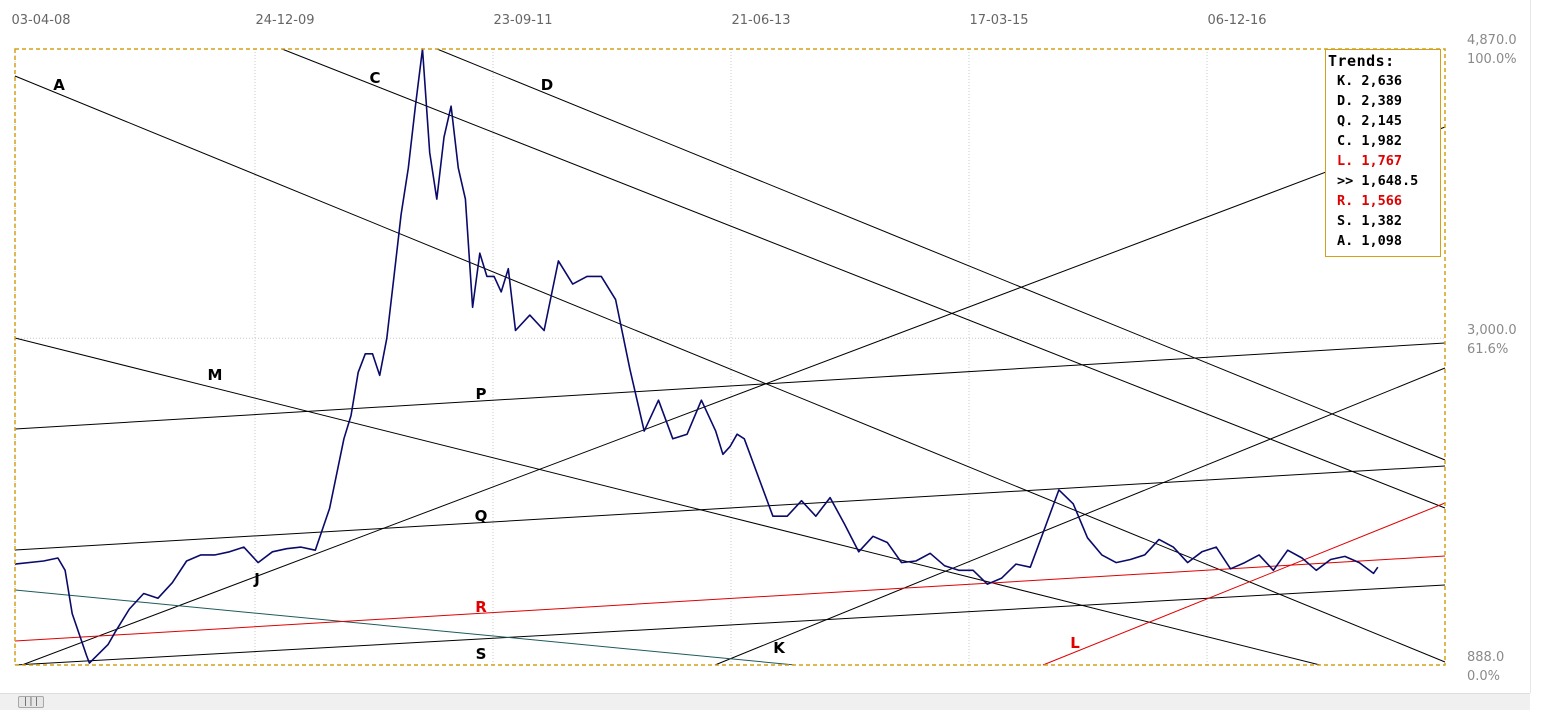  What do you see at coordinates (481, 607) in the screenshot?
I see `trend-label-r: R` at bounding box center [481, 607].